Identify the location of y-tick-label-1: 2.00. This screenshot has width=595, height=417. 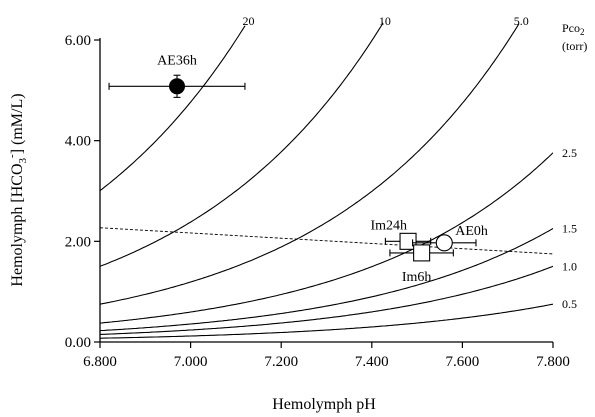
(78, 242).